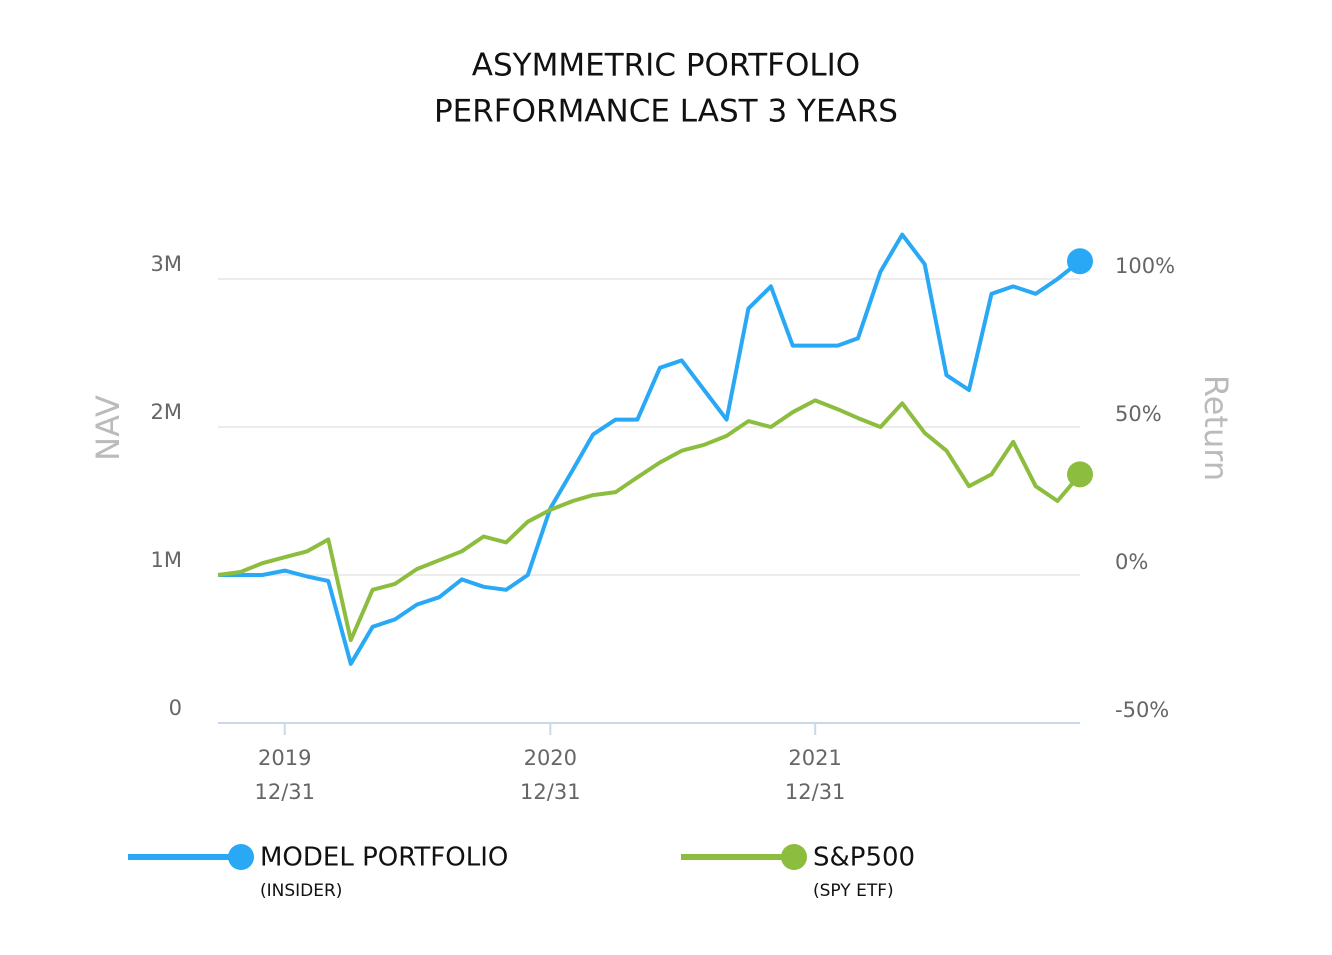 This screenshot has width=1332, height=955. What do you see at coordinates (550, 758) in the screenshot?
I see `x-tick-label: 2020` at bounding box center [550, 758].